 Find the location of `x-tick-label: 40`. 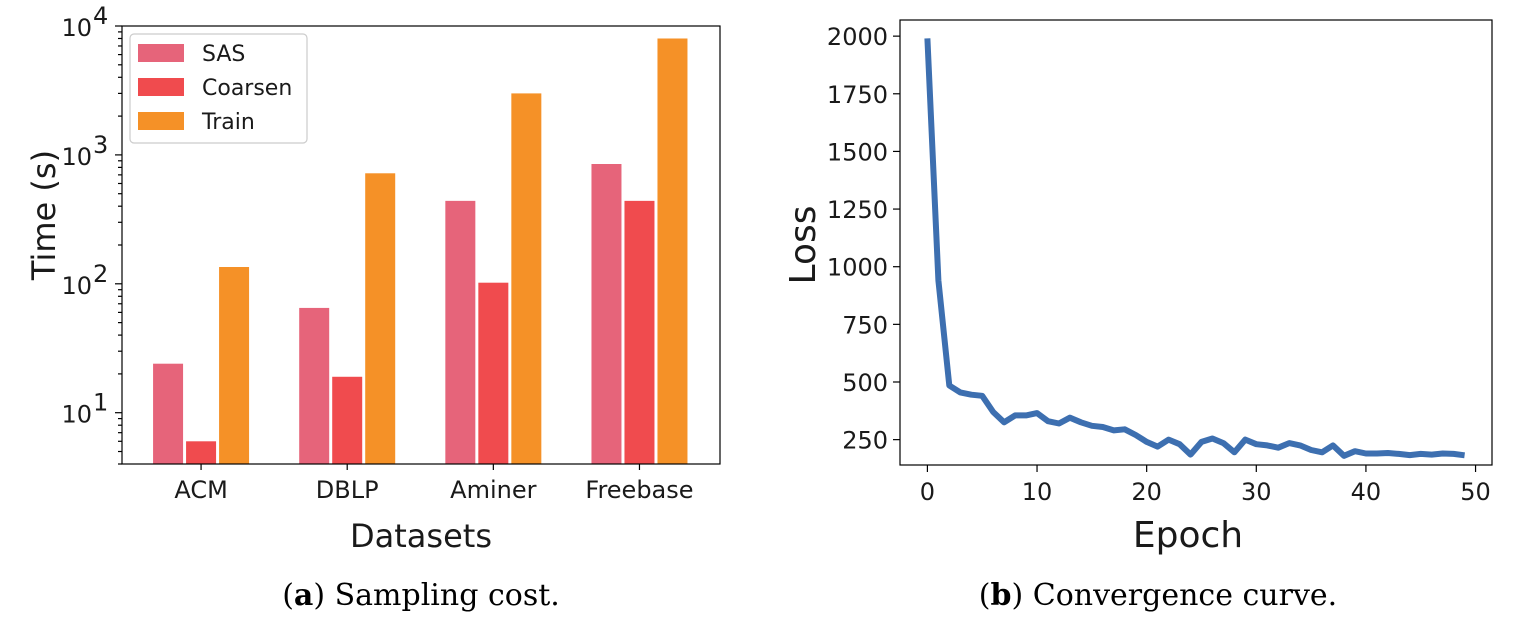

x-tick-label: 40 is located at coordinates (1366, 492).